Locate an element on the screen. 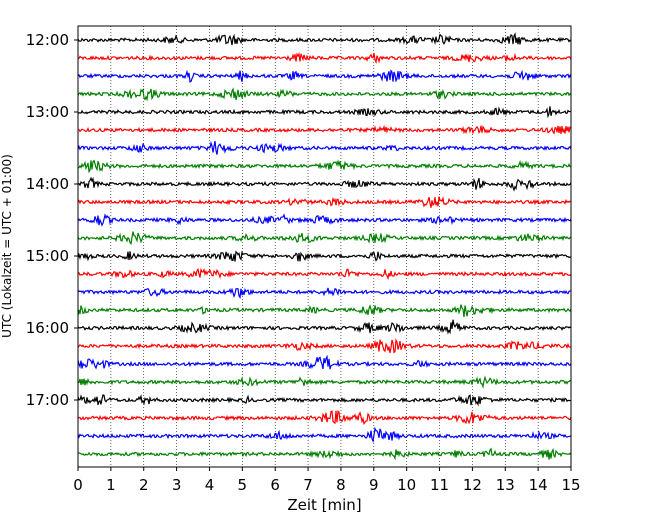 Image resolution: width=650 pixels, height=520 pixels. y-tick-label: 15:00 is located at coordinates (47, 256).